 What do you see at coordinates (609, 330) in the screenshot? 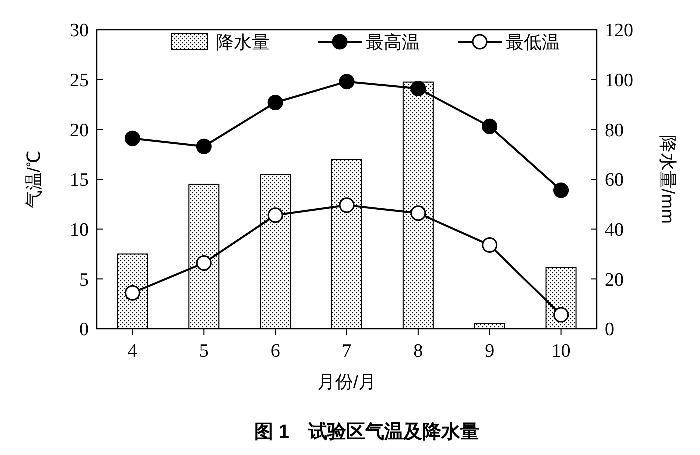
I see `y2-tick-label: 0` at bounding box center [609, 330].